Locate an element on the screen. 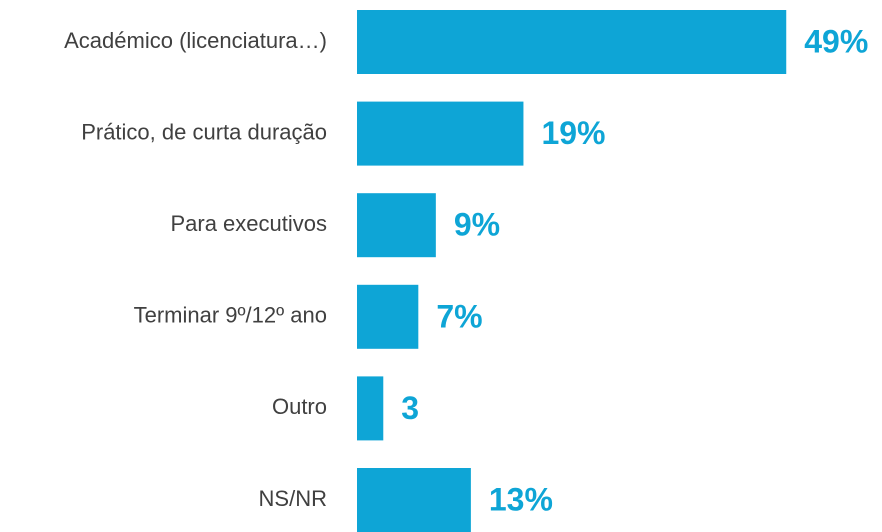 The width and height of the screenshot is (882, 532). value-label: 9% is located at coordinates (477, 225).